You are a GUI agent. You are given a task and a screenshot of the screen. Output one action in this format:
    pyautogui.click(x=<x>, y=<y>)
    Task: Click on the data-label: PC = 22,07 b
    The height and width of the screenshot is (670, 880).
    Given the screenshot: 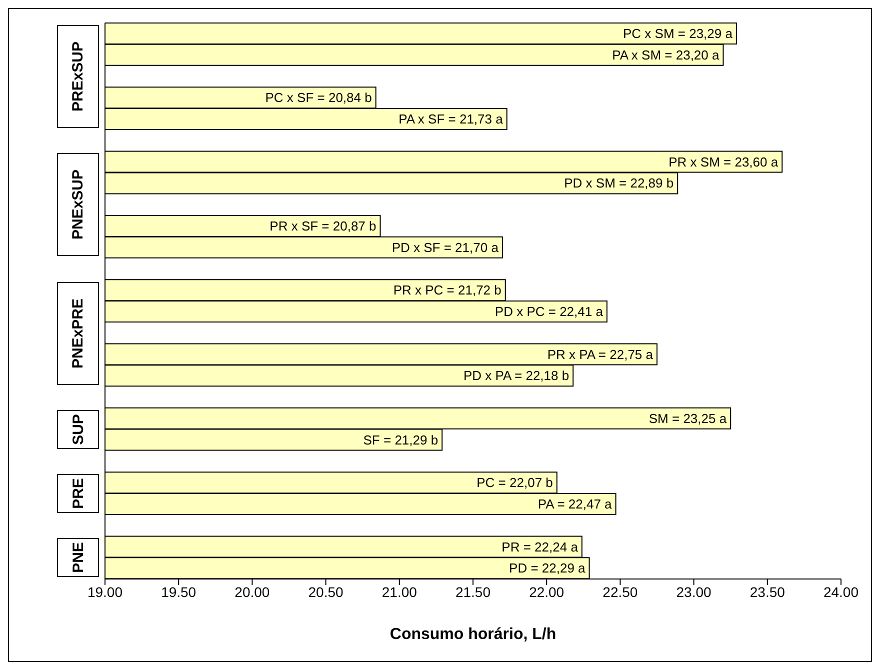 What is the action you would take?
    pyautogui.click(x=514, y=482)
    